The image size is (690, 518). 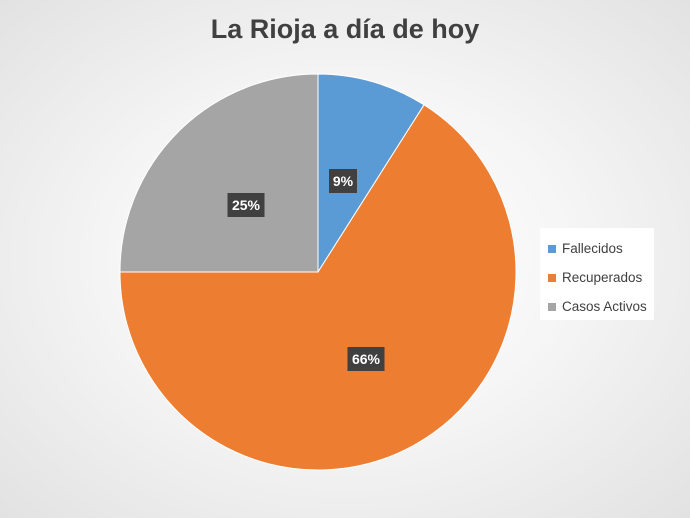 I want to click on data-label-text-casos-activos: 25%, so click(x=246, y=205).